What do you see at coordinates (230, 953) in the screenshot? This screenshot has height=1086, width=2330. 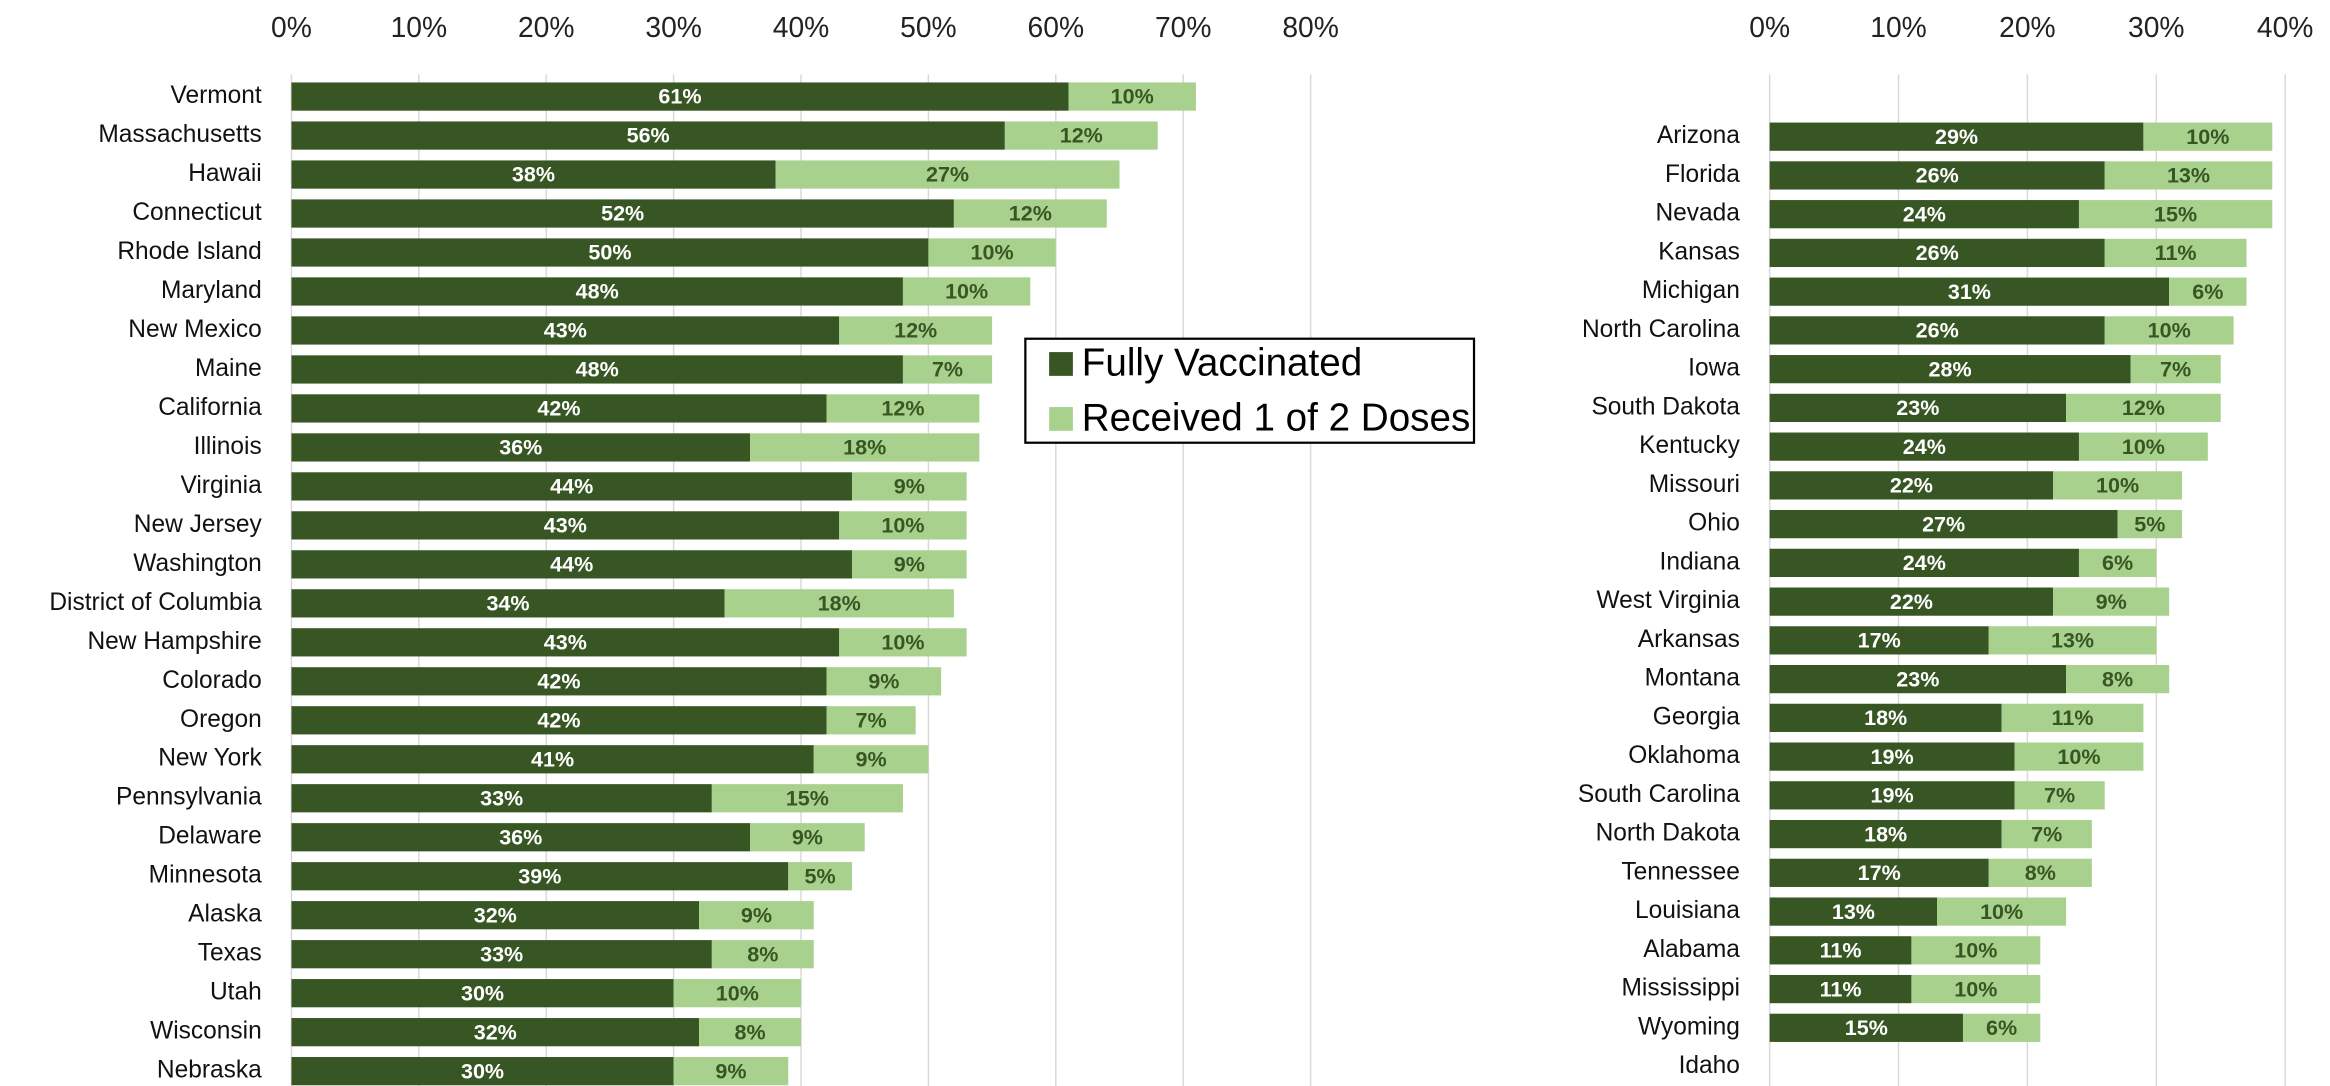 I see `category-label: Texas` at bounding box center [230, 953].